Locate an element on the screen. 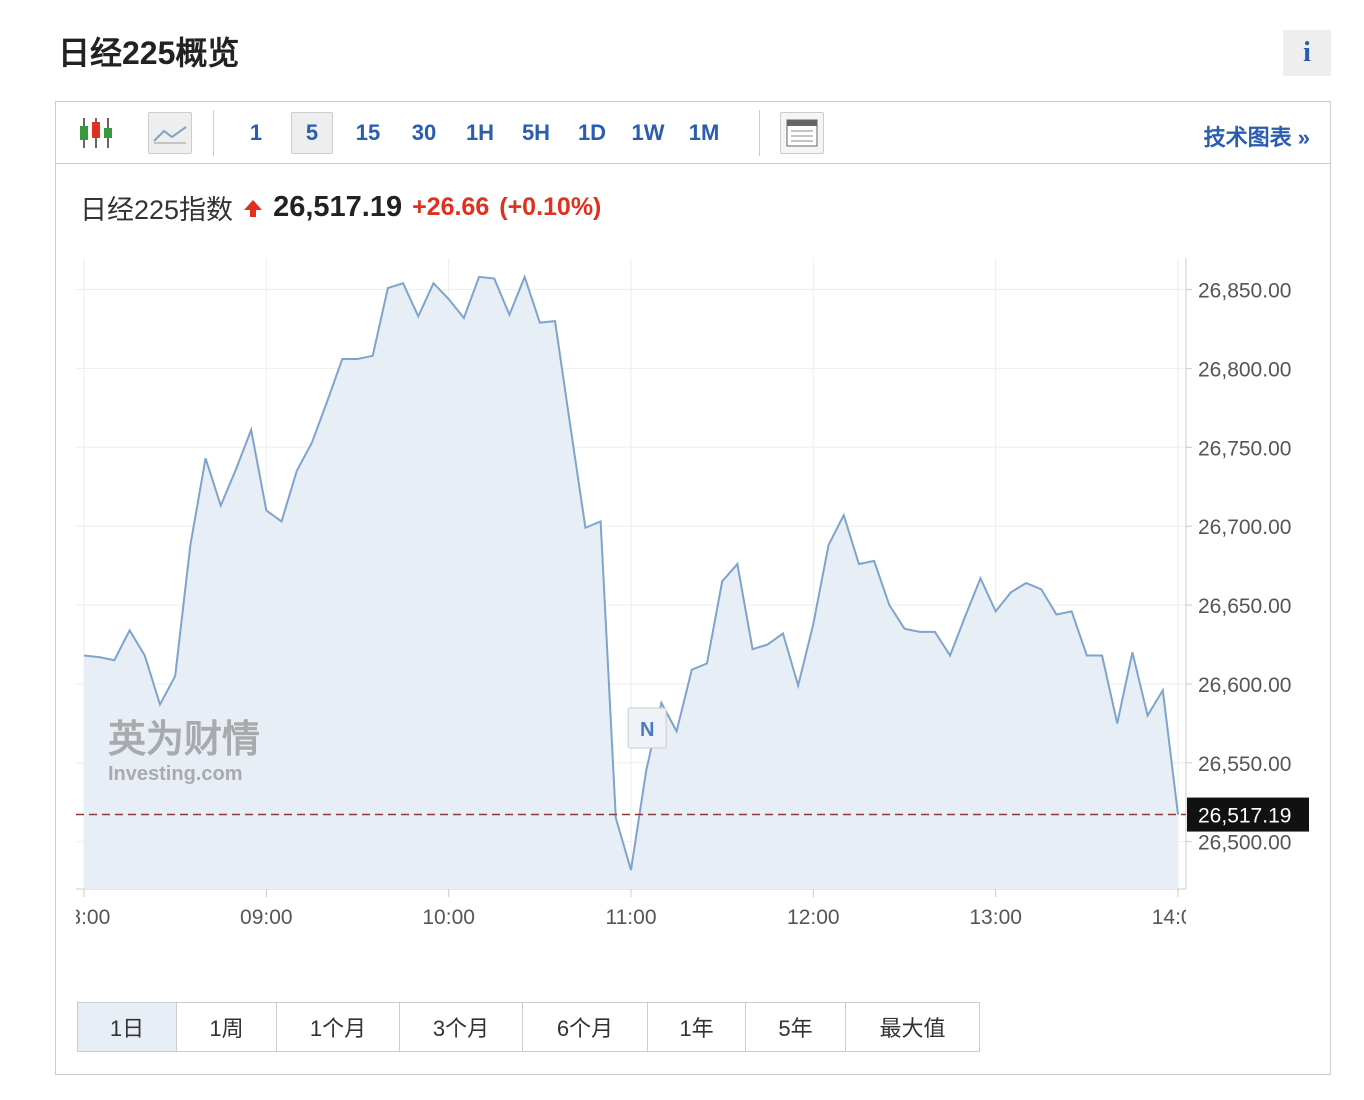 The width and height of the screenshot is (1364, 1100). y-tick-label: 26,500.00 is located at coordinates (1244, 843).